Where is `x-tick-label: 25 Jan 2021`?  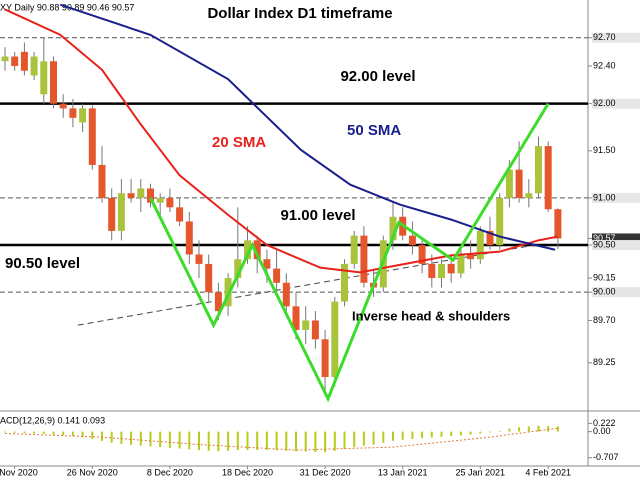 x-tick-label: 25 Jan 2021 is located at coordinates (481, 472).